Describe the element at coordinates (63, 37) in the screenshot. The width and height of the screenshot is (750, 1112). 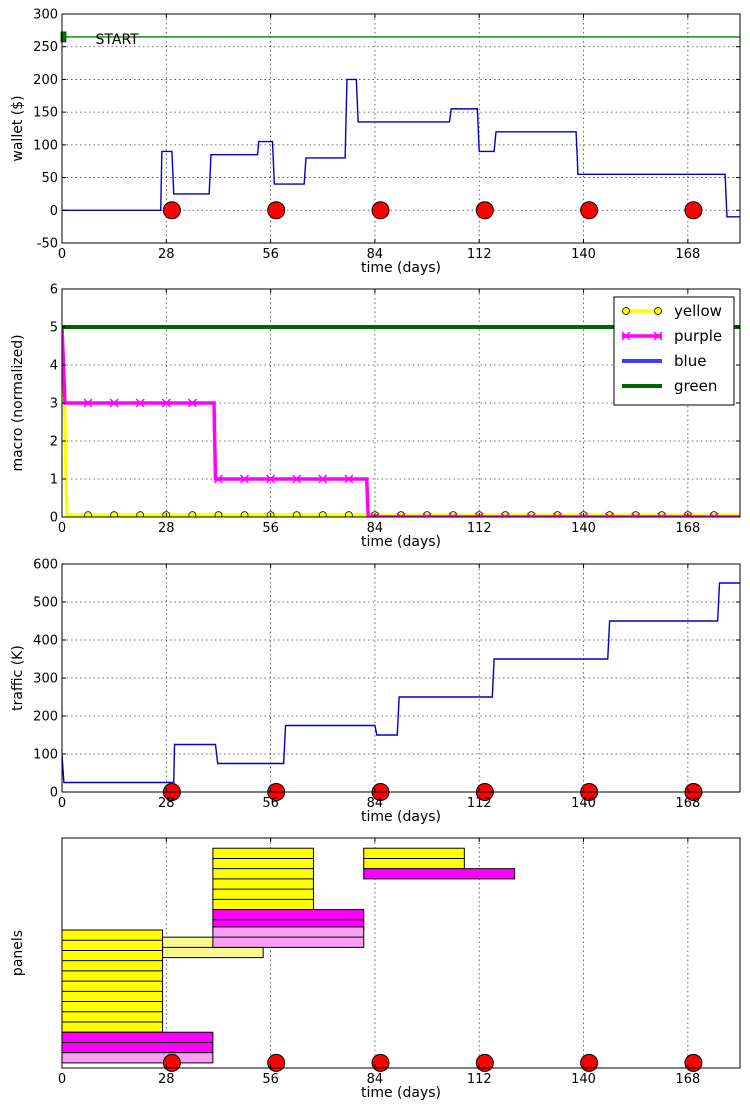
I see `wallet-start-marker` at that location.